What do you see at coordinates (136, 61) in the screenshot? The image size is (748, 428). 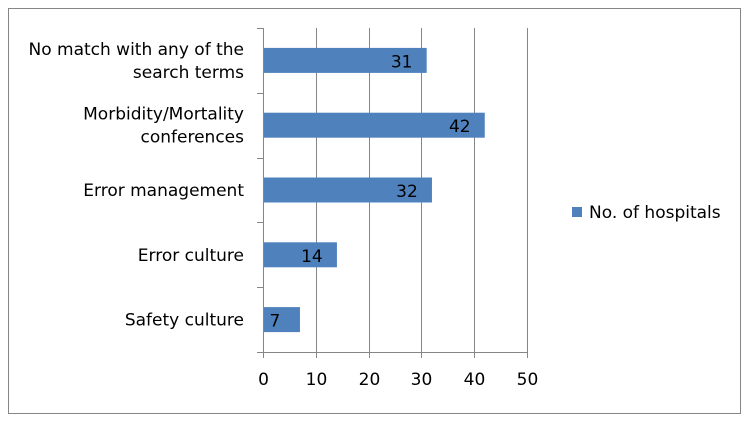 I see `category-label: No match with any of the search terms` at bounding box center [136, 61].